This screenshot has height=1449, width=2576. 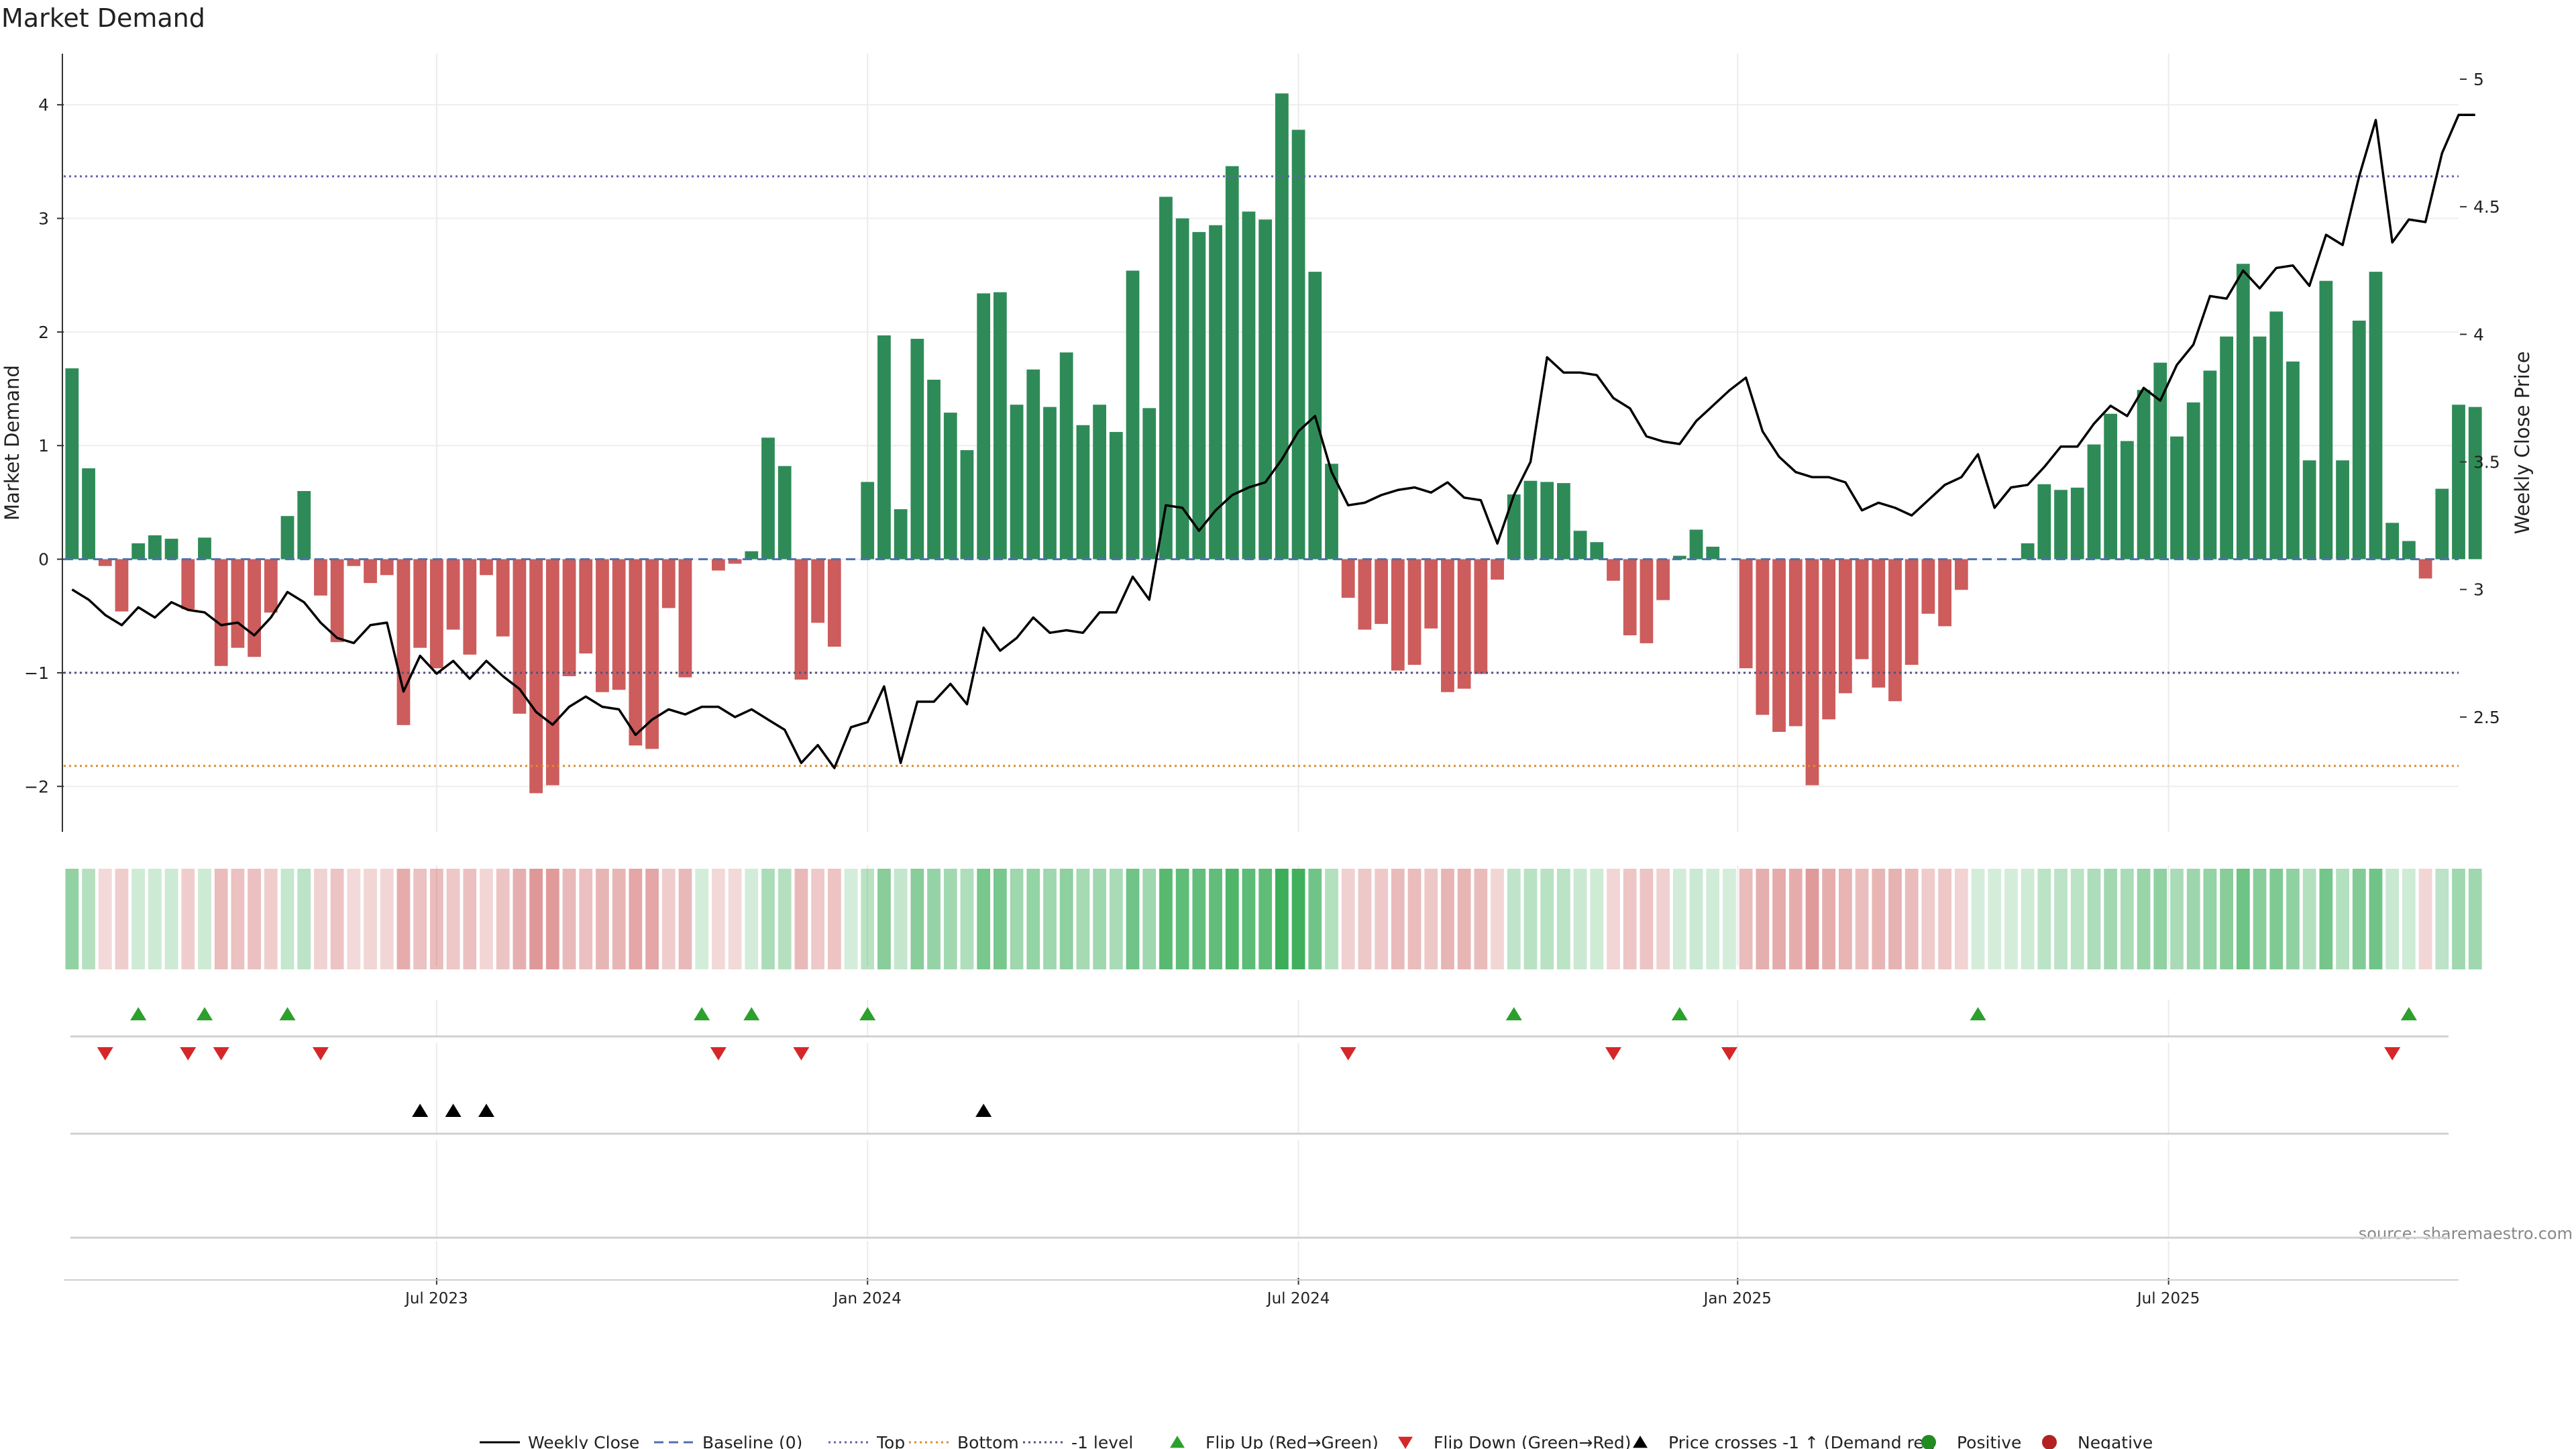 What do you see at coordinates (1273, 919) in the screenshot?
I see `demand-heatmap-strip` at bounding box center [1273, 919].